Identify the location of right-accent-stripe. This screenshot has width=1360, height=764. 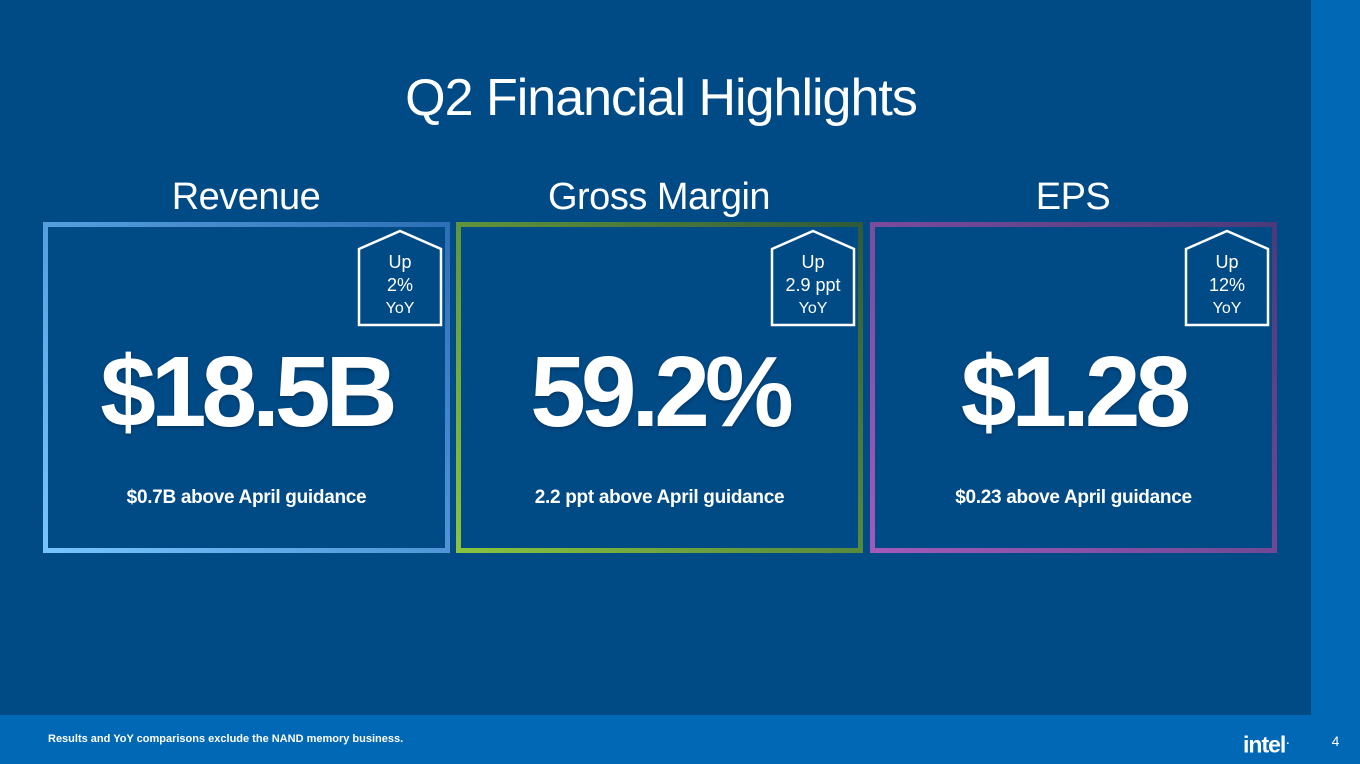
(1335, 382).